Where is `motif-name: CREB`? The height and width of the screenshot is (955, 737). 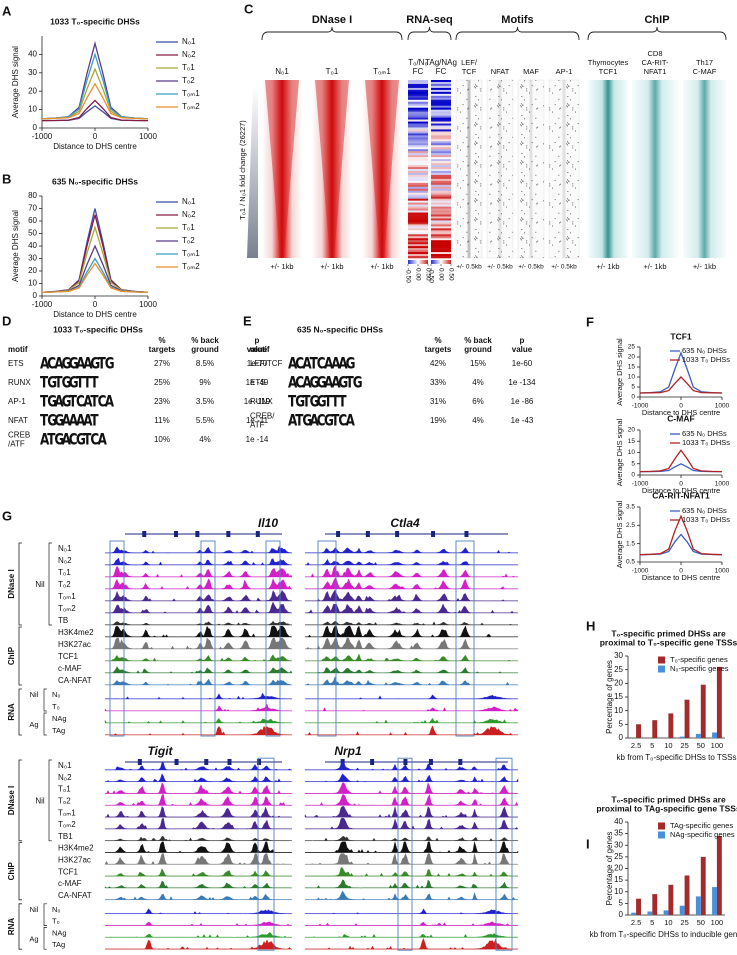
motif-name: CREB is located at coordinates (19, 435).